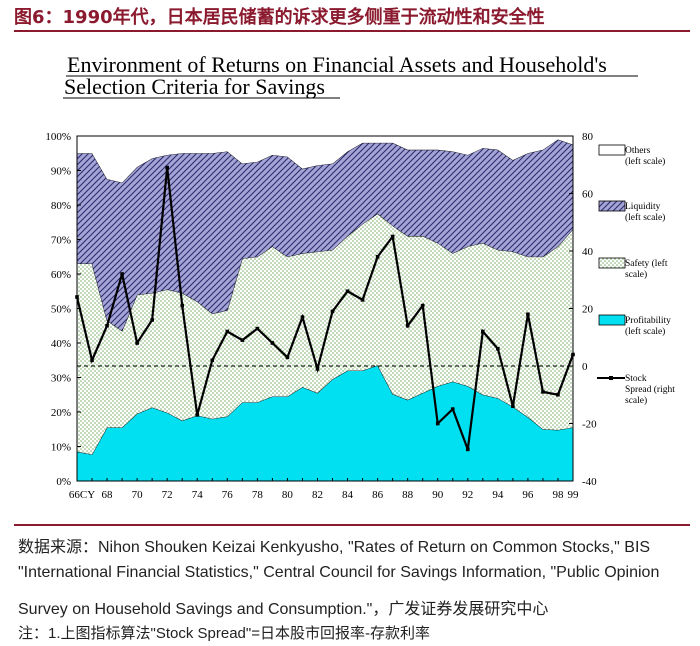  Describe the element at coordinates (228, 495) in the screenshot. I see `x-tick-label: 76` at that location.